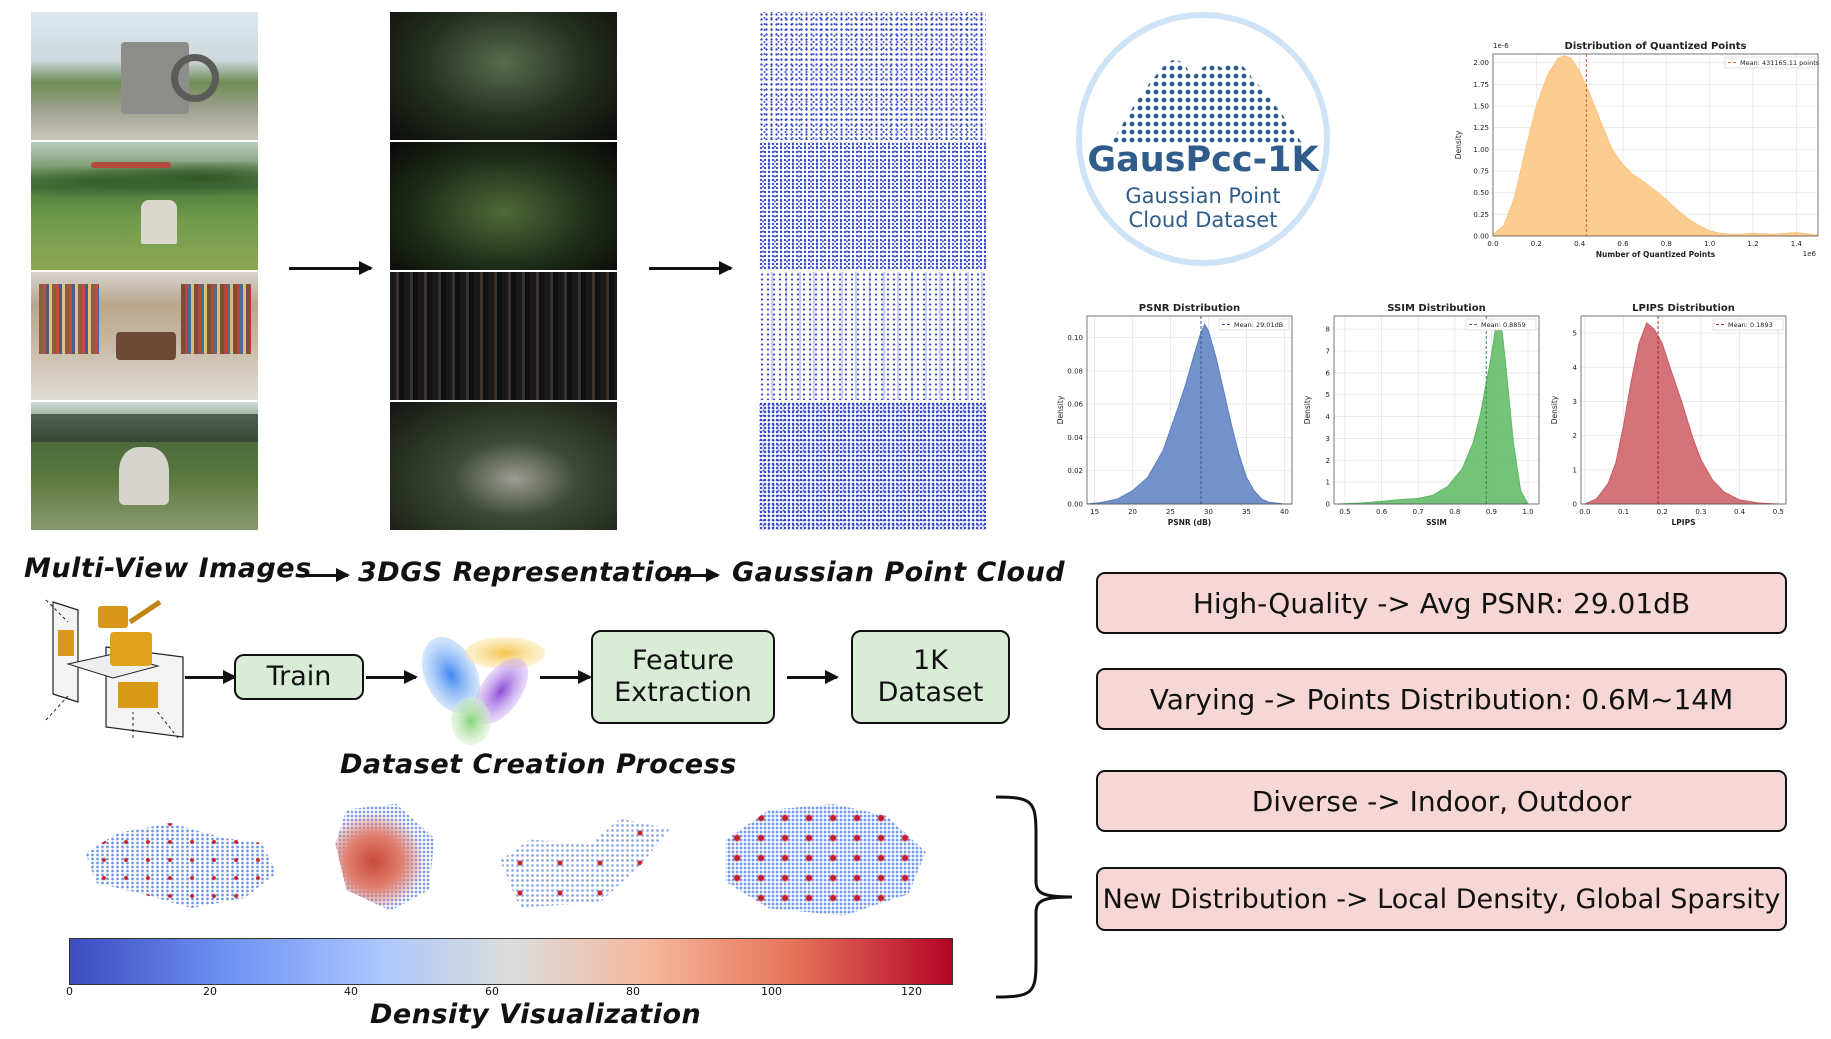 This screenshot has height=1039, width=1831. What do you see at coordinates (633, 991) in the screenshot?
I see `colorbar-tick: 80` at bounding box center [633, 991].